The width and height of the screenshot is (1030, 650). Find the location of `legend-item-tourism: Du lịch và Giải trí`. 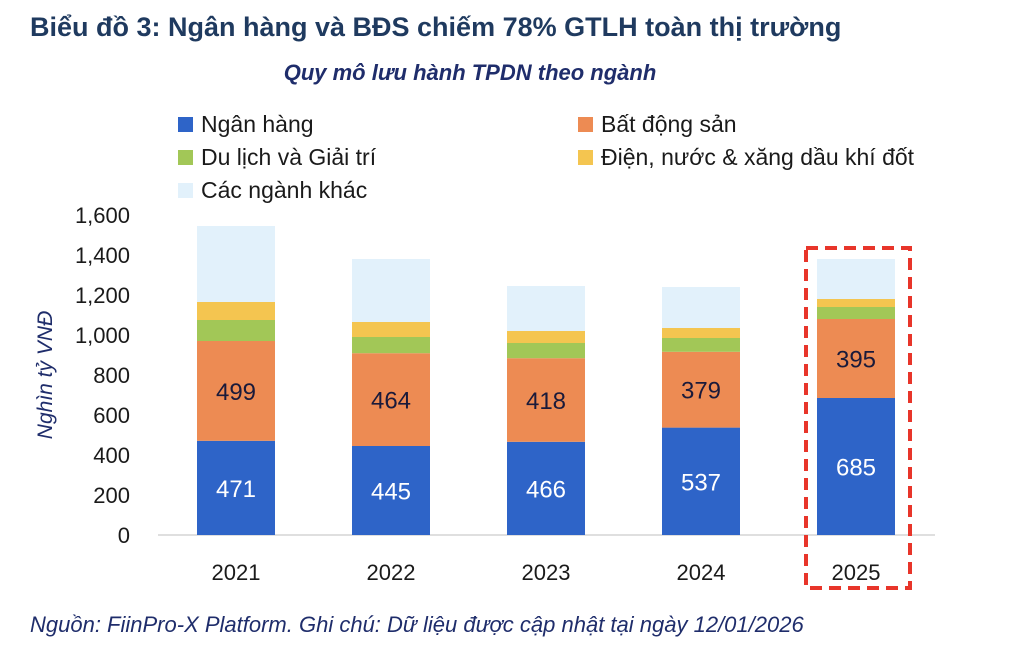

legend-item-tourism: Du lịch và Giải trí is located at coordinates (277, 157).